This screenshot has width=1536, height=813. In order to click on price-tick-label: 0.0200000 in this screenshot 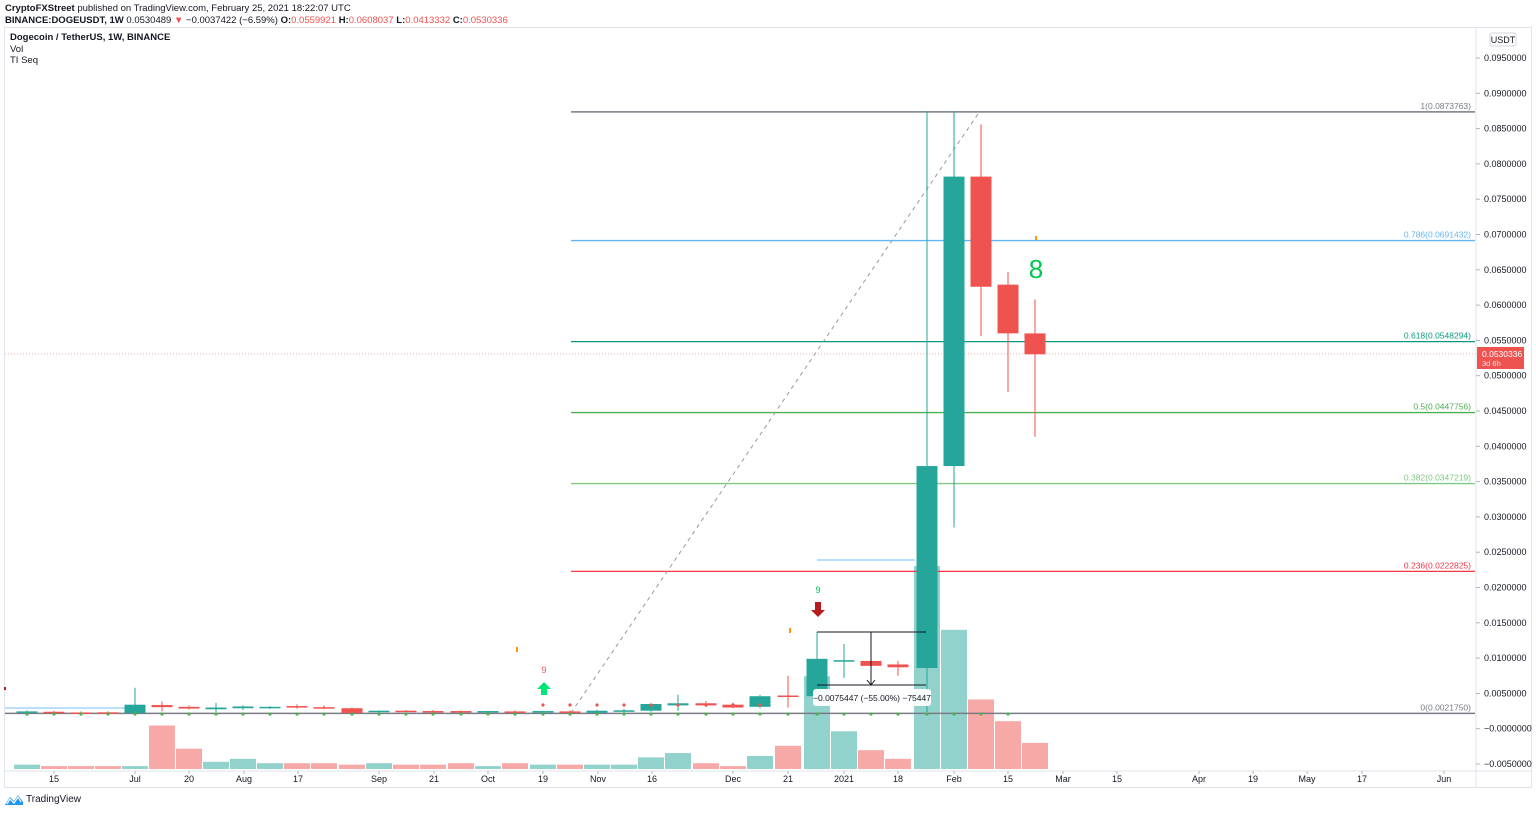, I will do `click(1505, 588)`.